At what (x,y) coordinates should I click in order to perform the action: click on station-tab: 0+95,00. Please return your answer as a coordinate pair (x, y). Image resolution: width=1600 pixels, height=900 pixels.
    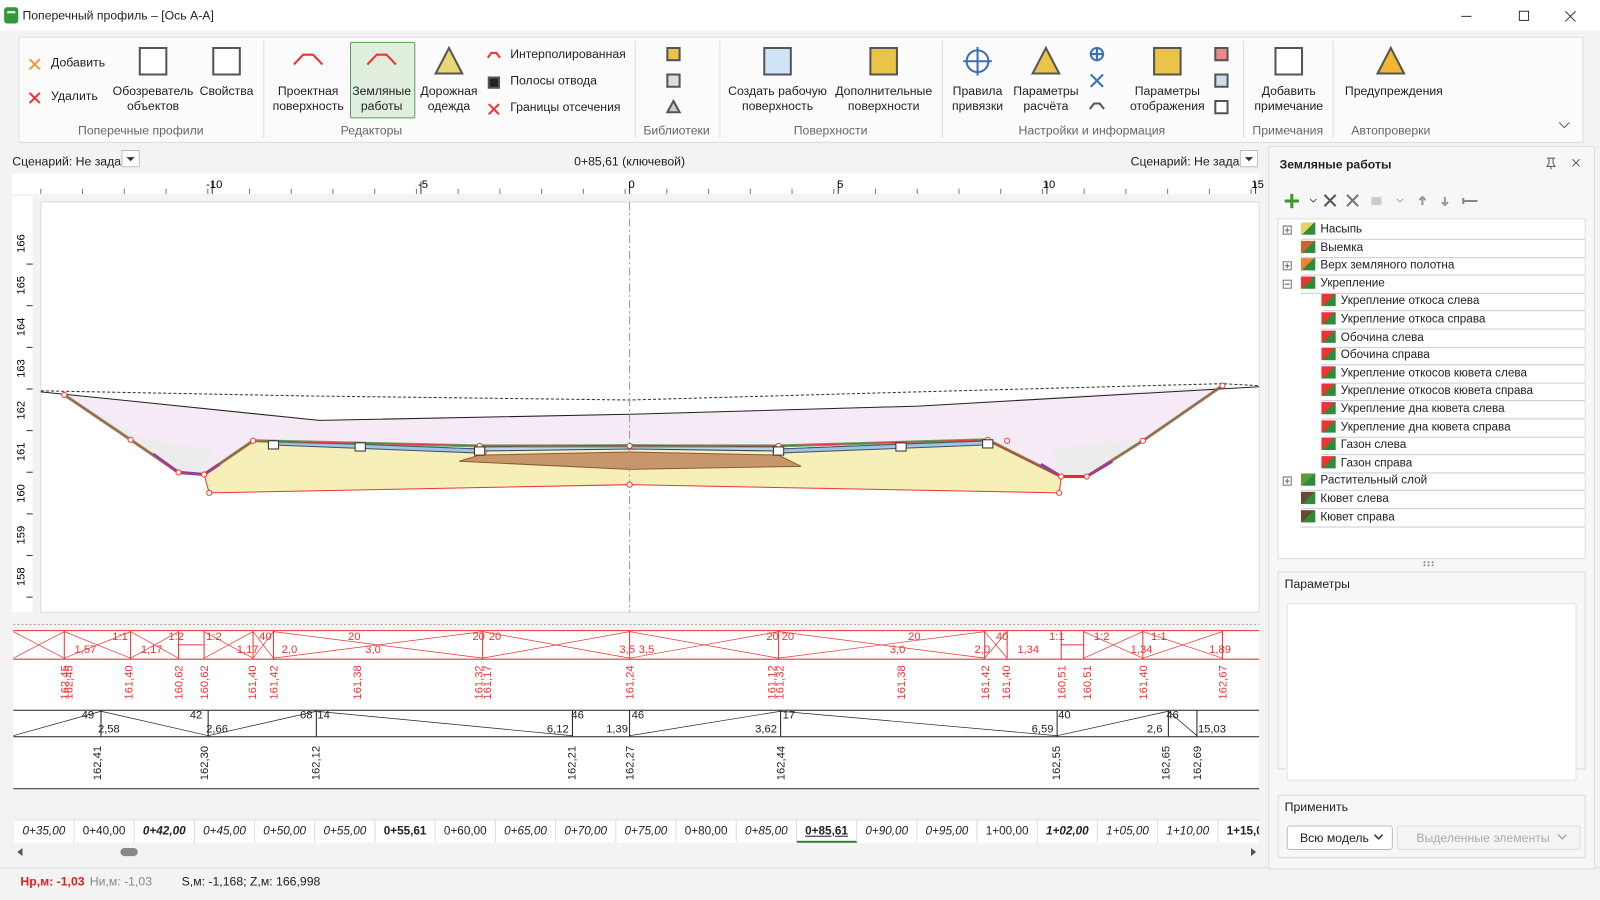
    Looking at the image, I should click on (947, 831).